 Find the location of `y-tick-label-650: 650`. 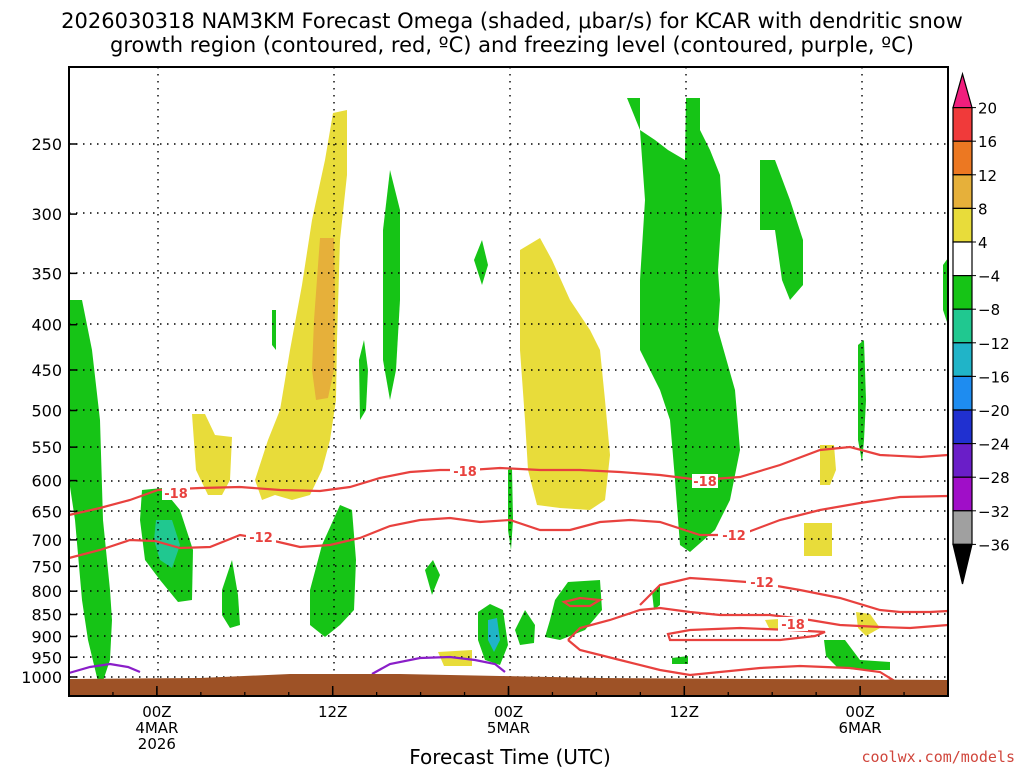

y-tick-label-650: 650 is located at coordinates (46, 511).